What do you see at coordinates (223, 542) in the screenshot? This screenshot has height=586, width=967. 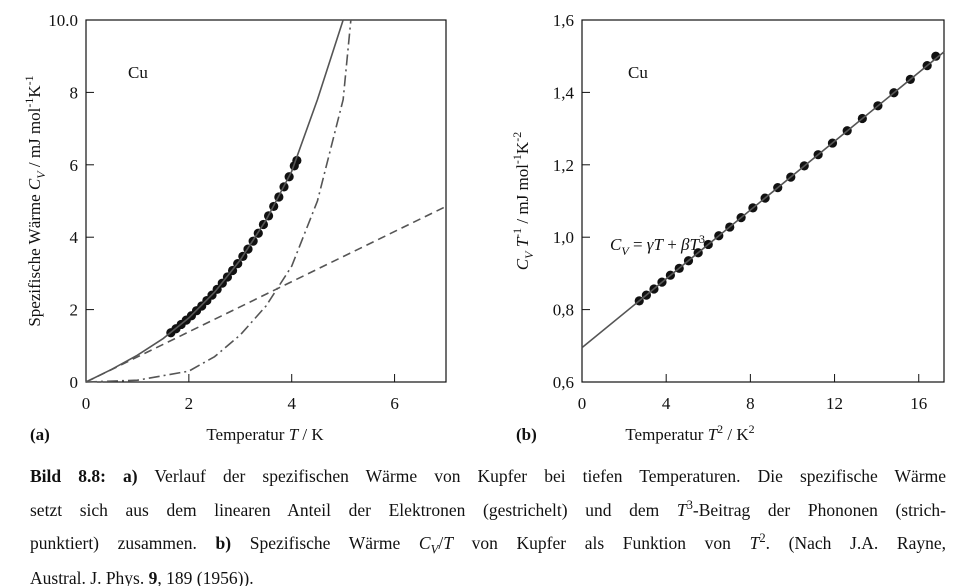 I see `text-part: b)` at bounding box center [223, 542].